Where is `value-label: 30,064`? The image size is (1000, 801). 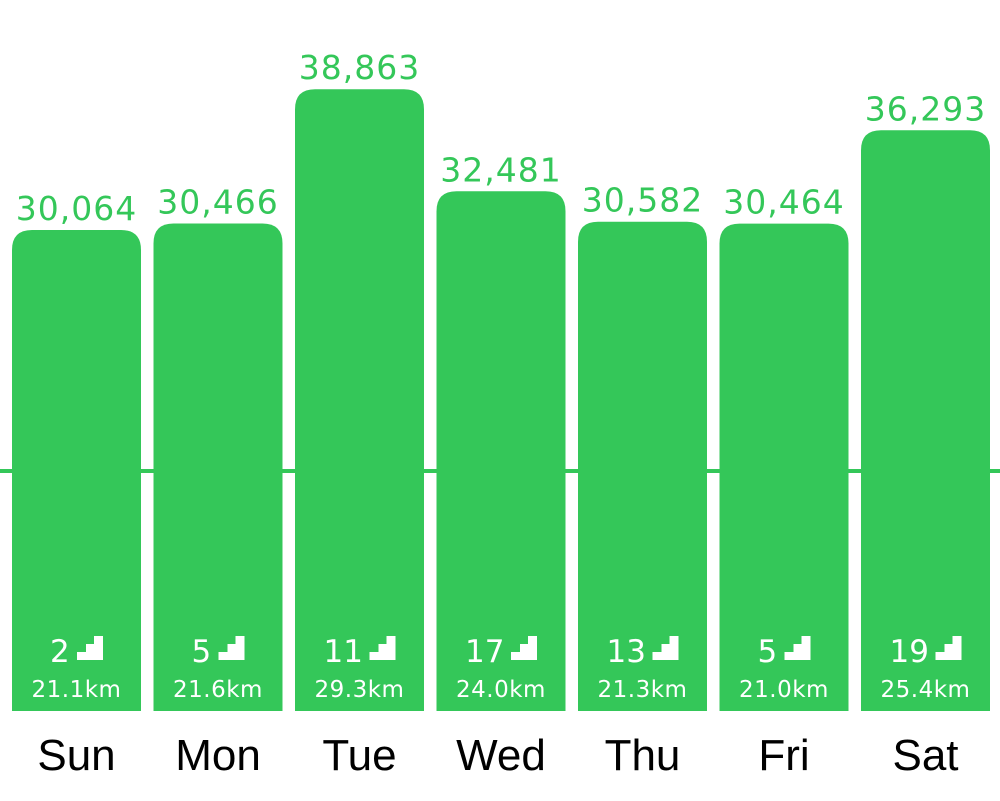 value-label: 30,064 is located at coordinates (76, 208).